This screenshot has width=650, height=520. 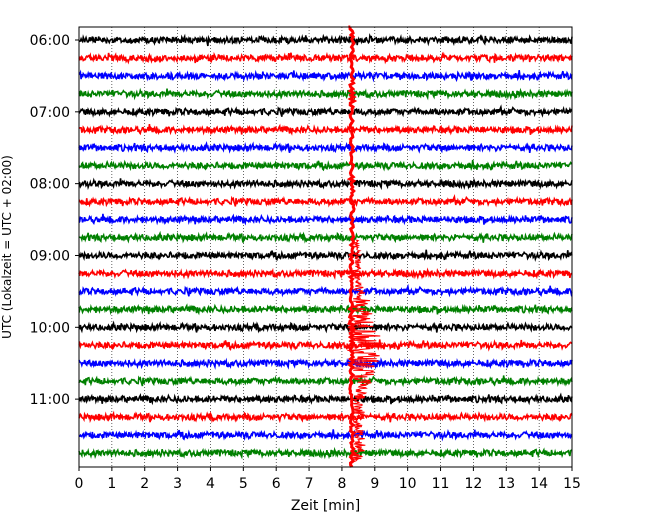 What do you see at coordinates (572, 484) in the screenshot?
I see `x-tick-label: 15` at bounding box center [572, 484].